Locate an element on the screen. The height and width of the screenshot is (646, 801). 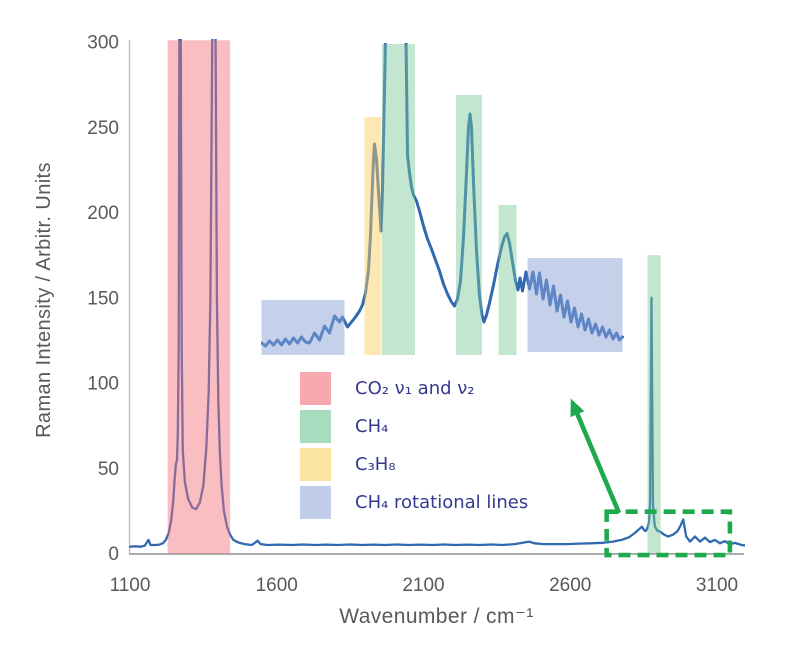
legend-label-c3h8: C₃H₈ is located at coordinates (375, 464).